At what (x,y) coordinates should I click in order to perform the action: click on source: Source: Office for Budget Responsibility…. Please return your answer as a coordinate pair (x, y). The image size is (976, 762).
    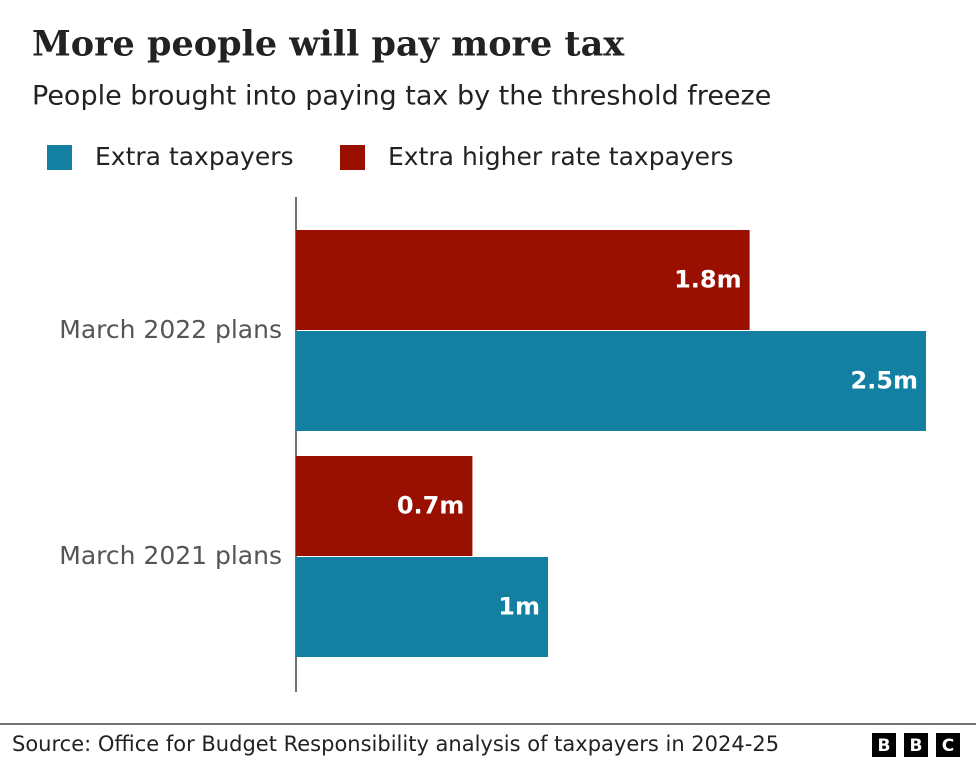
    Looking at the image, I should click on (395, 744).